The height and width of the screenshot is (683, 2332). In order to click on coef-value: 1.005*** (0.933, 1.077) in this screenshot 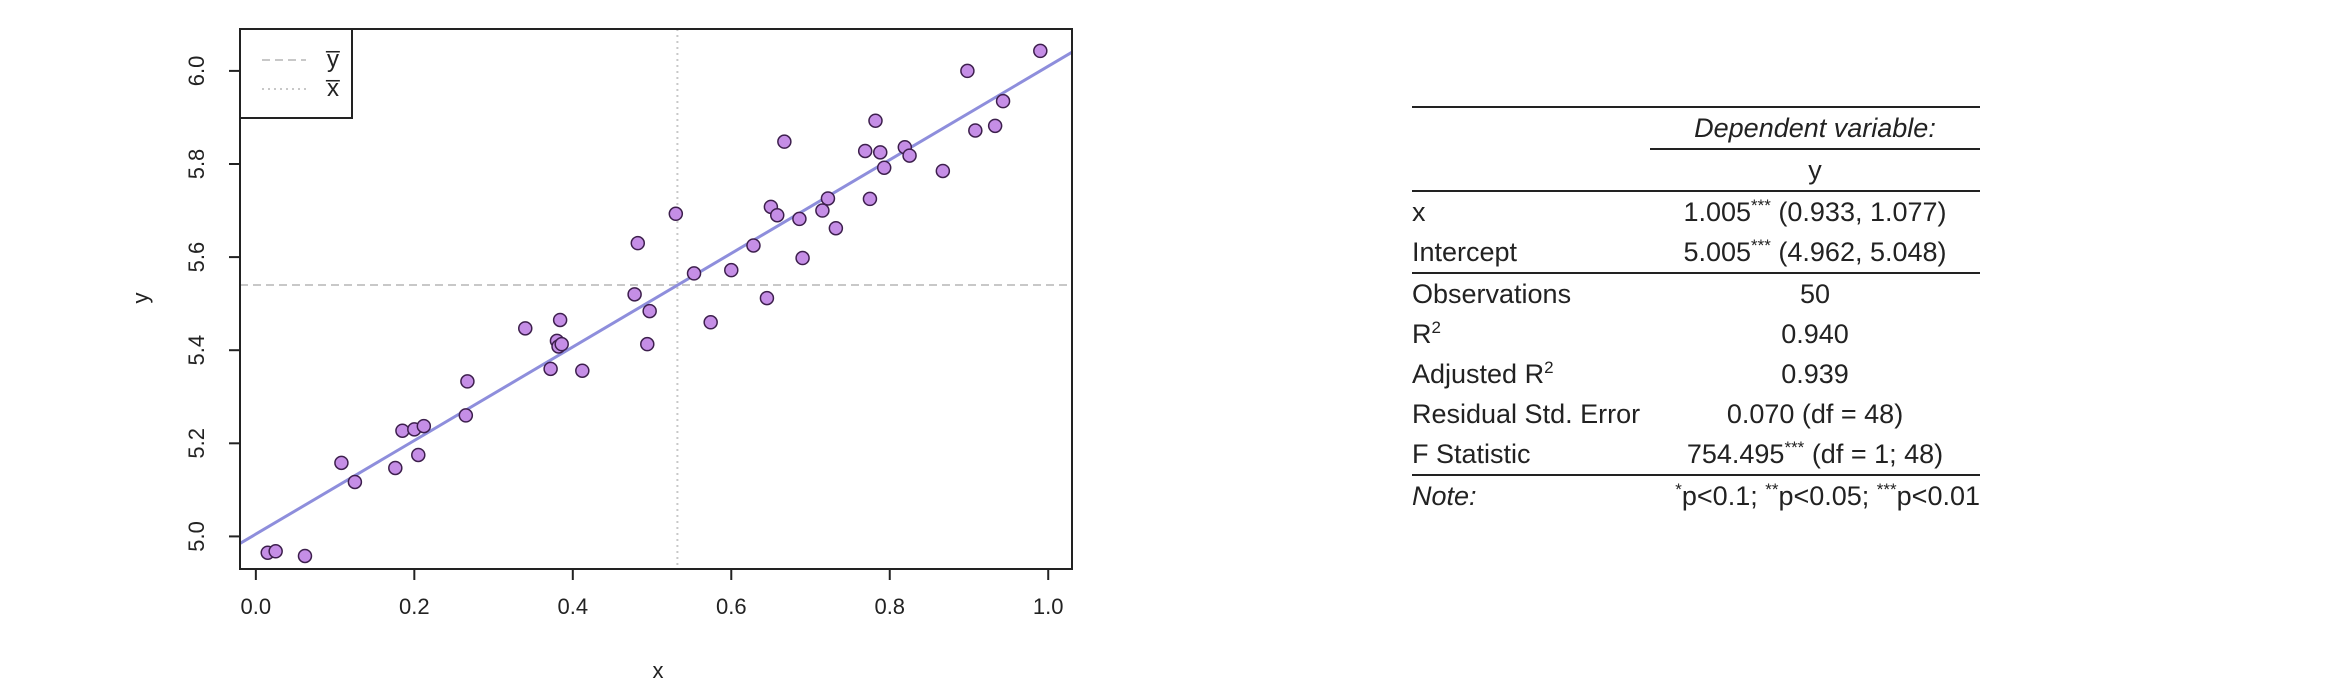, I will do `click(1815, 211)`.